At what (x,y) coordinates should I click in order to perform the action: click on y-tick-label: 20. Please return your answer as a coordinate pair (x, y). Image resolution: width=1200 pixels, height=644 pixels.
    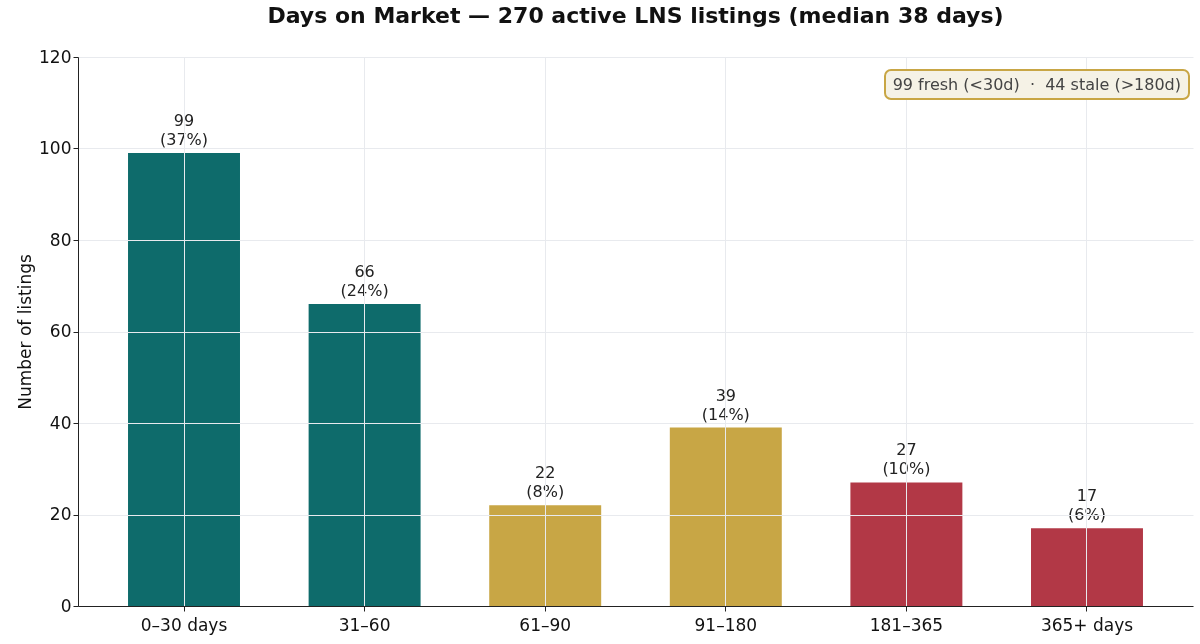
    Looking at the image, I should click on (60, 514).